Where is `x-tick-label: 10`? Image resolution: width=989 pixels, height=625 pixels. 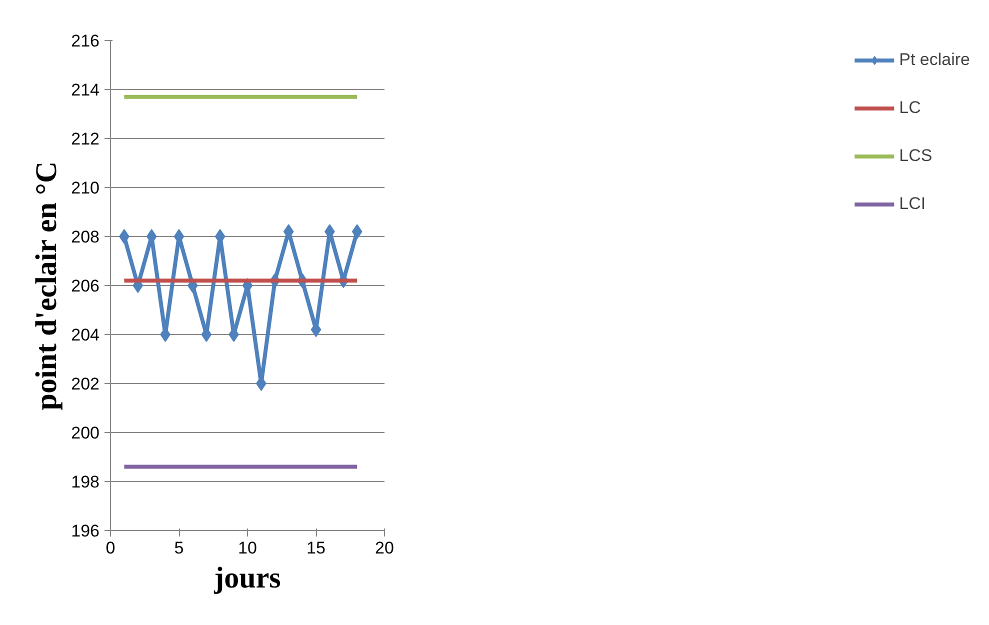
x-tick-label: 10 is located at coordinates (247, 548).